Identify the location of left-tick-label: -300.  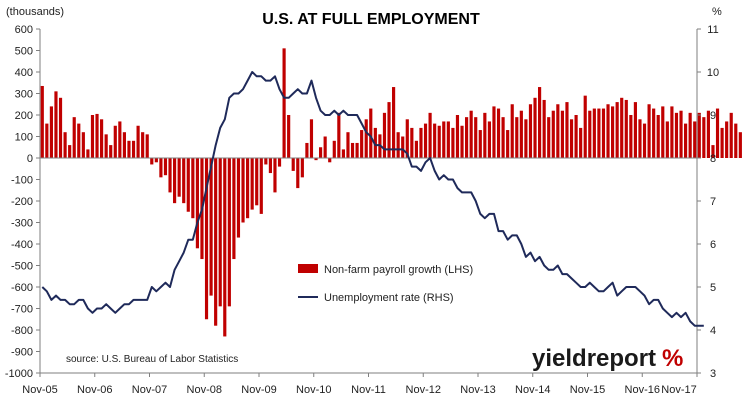
(22, 224).